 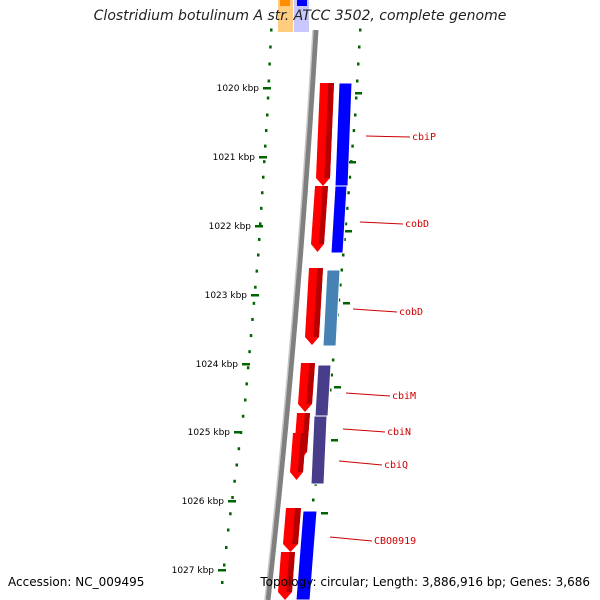 I want to click on top-feature-orange-light, so click(x=285, y=16).